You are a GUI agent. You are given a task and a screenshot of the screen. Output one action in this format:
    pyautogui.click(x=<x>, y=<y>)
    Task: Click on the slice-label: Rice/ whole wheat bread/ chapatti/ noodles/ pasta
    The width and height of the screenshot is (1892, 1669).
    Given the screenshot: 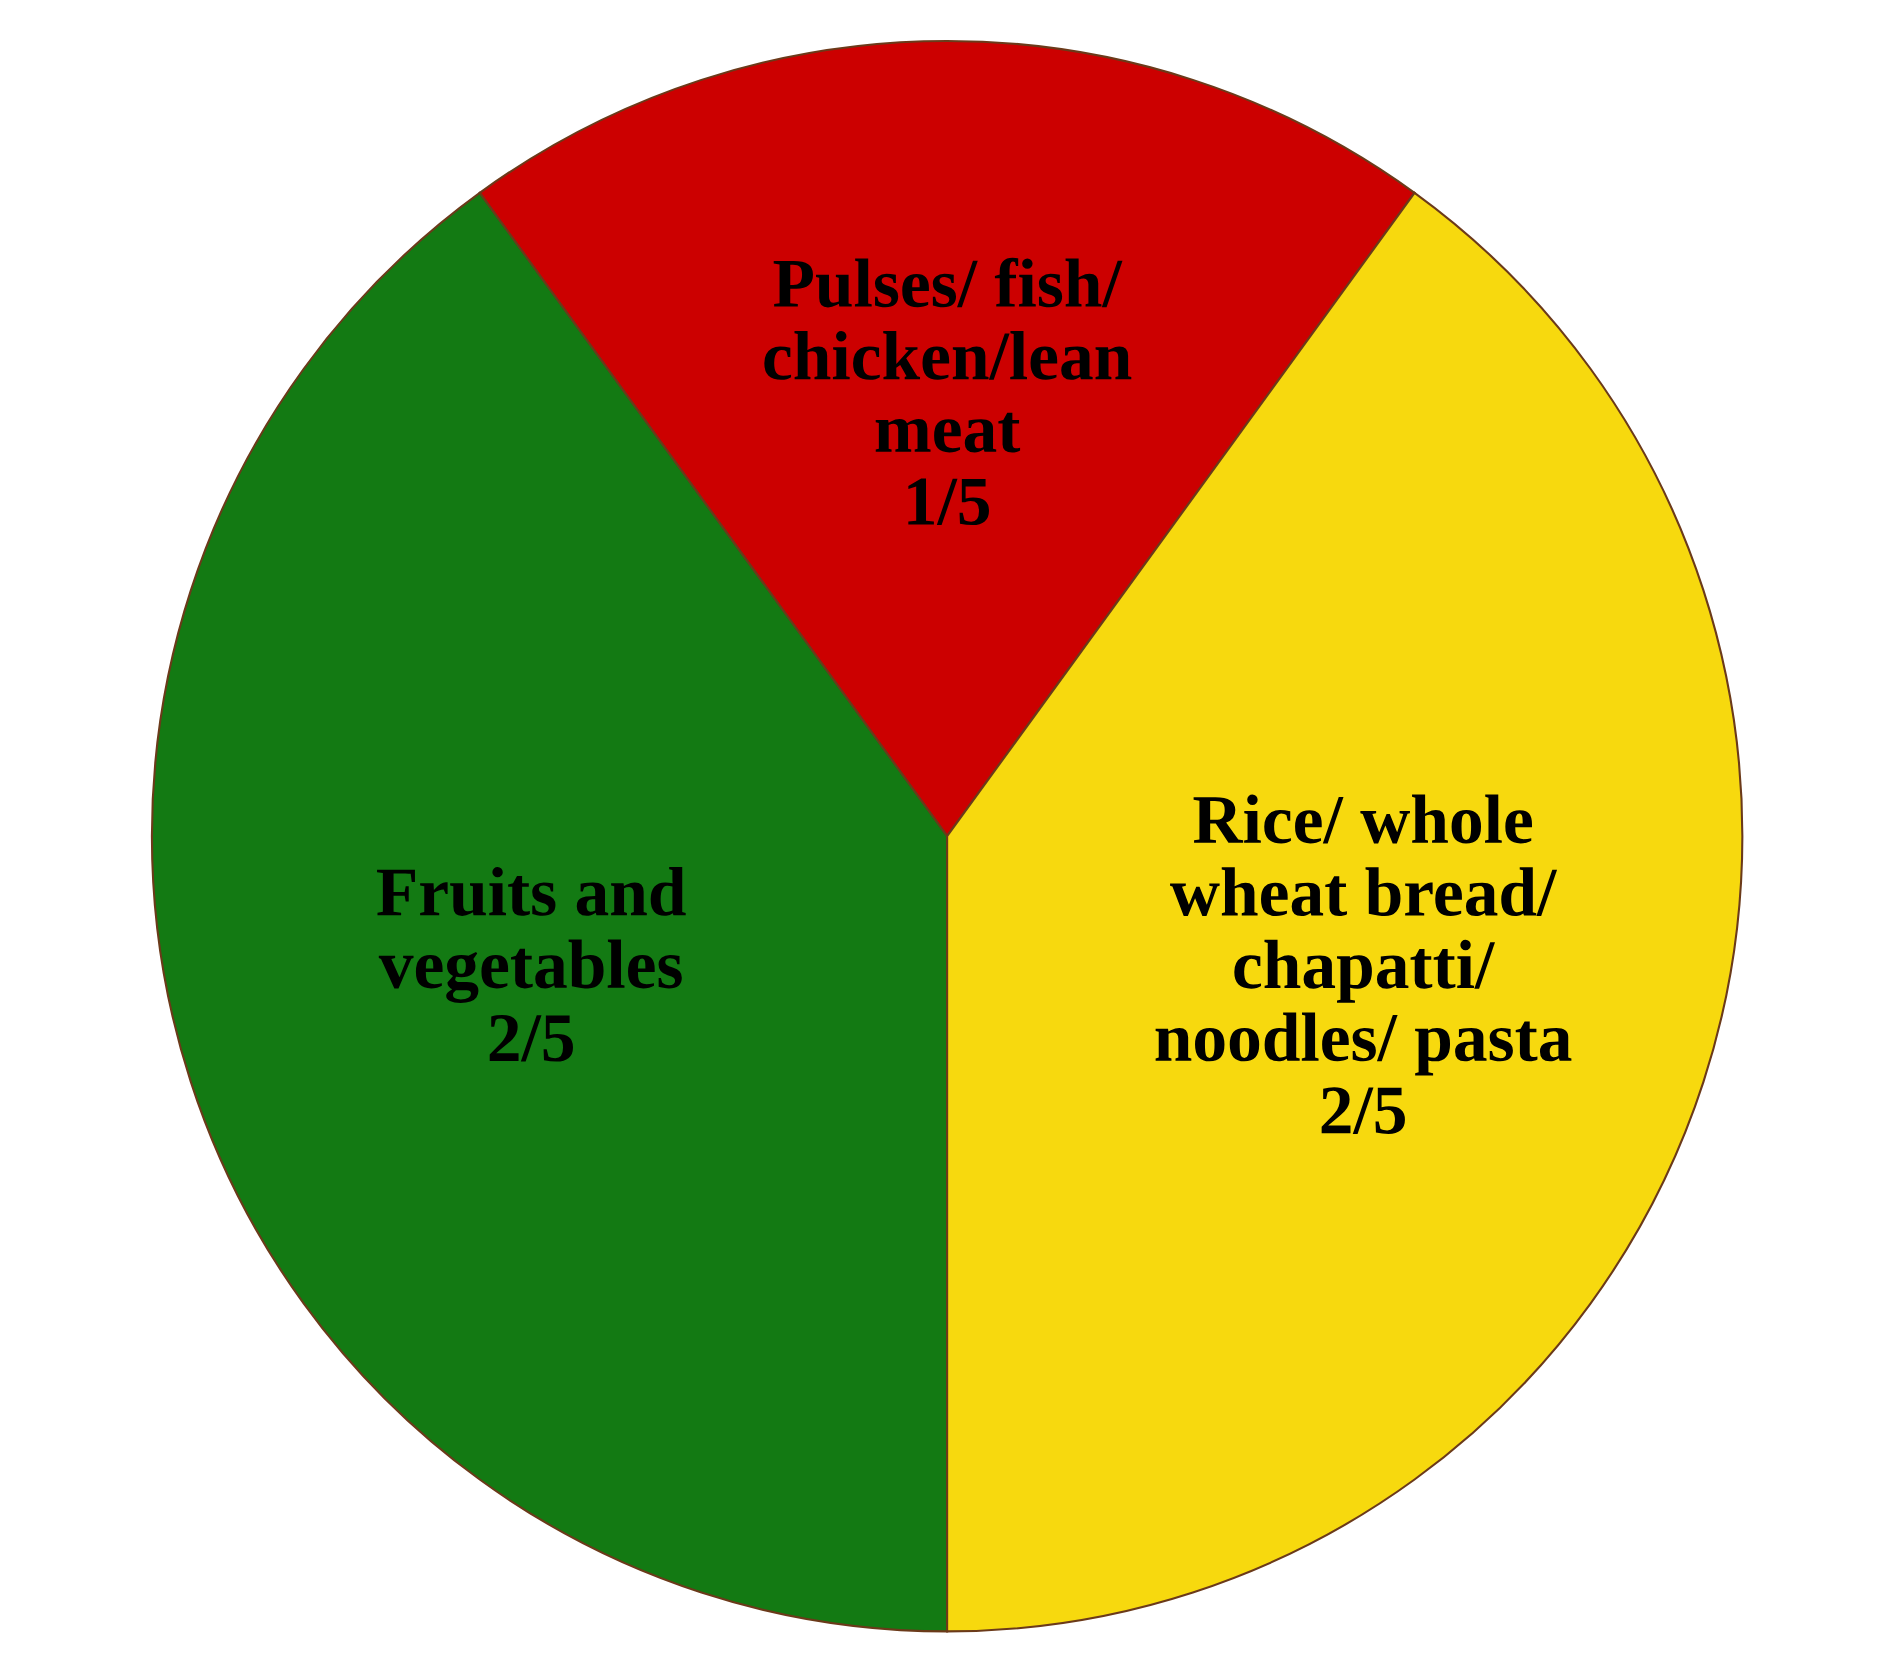 What is the action you would take?
    pyautogui.click(x=1363, y=935)
    